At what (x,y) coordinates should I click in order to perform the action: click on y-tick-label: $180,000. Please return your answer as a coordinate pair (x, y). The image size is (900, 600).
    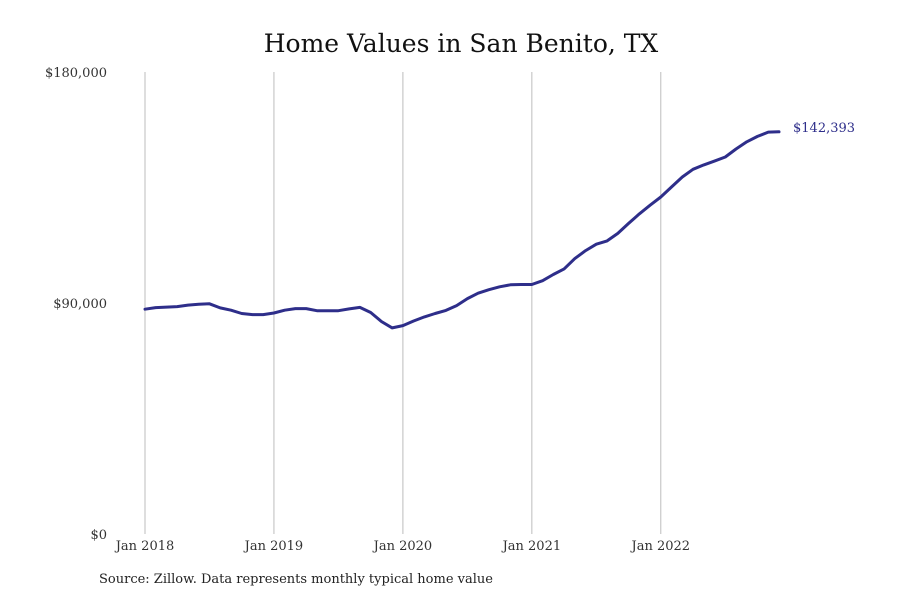
    Looking at the image, I should click on (76, 73).